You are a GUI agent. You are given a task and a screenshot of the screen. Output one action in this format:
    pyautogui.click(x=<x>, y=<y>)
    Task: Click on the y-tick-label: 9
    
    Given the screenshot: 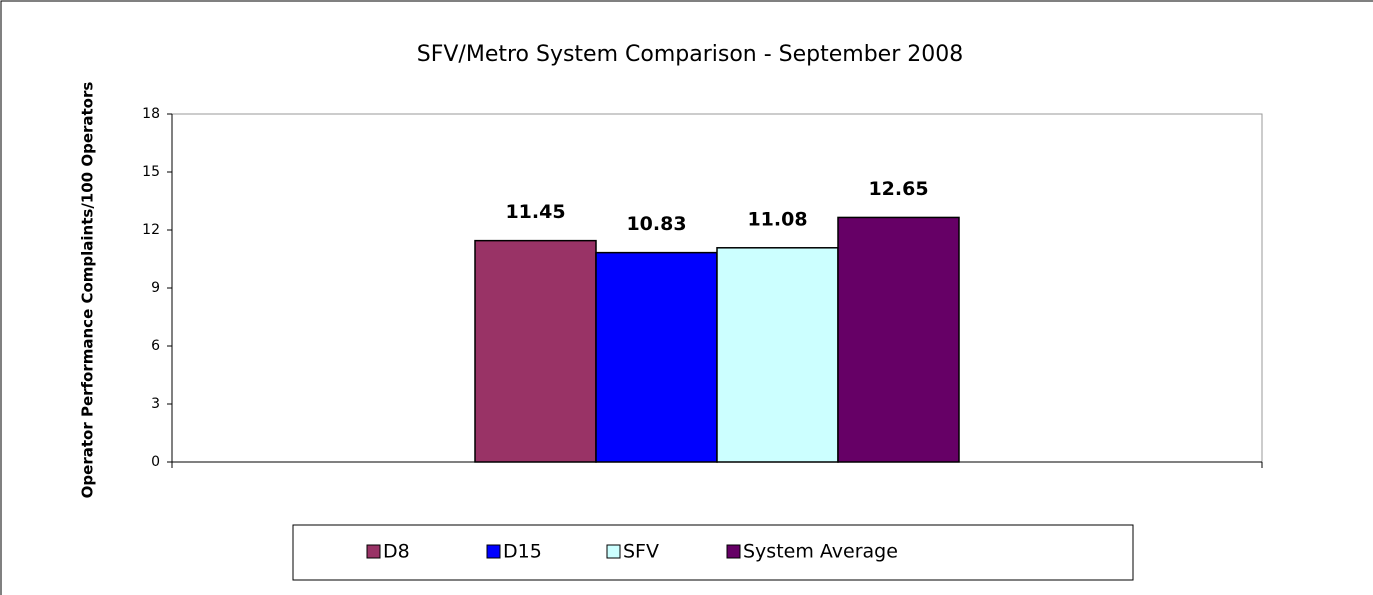 What is the action you would take?
    pyautogui.click(x=155, y=288)
    